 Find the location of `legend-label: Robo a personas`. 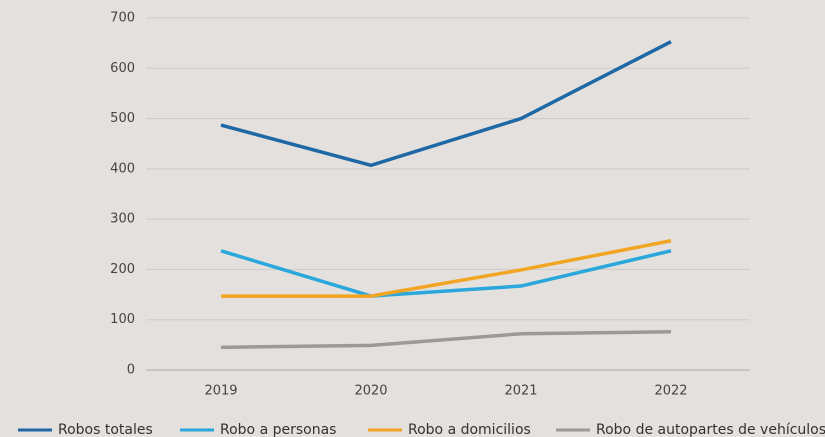

legend-label: Robo a personas is located at coordinates (278, 429).